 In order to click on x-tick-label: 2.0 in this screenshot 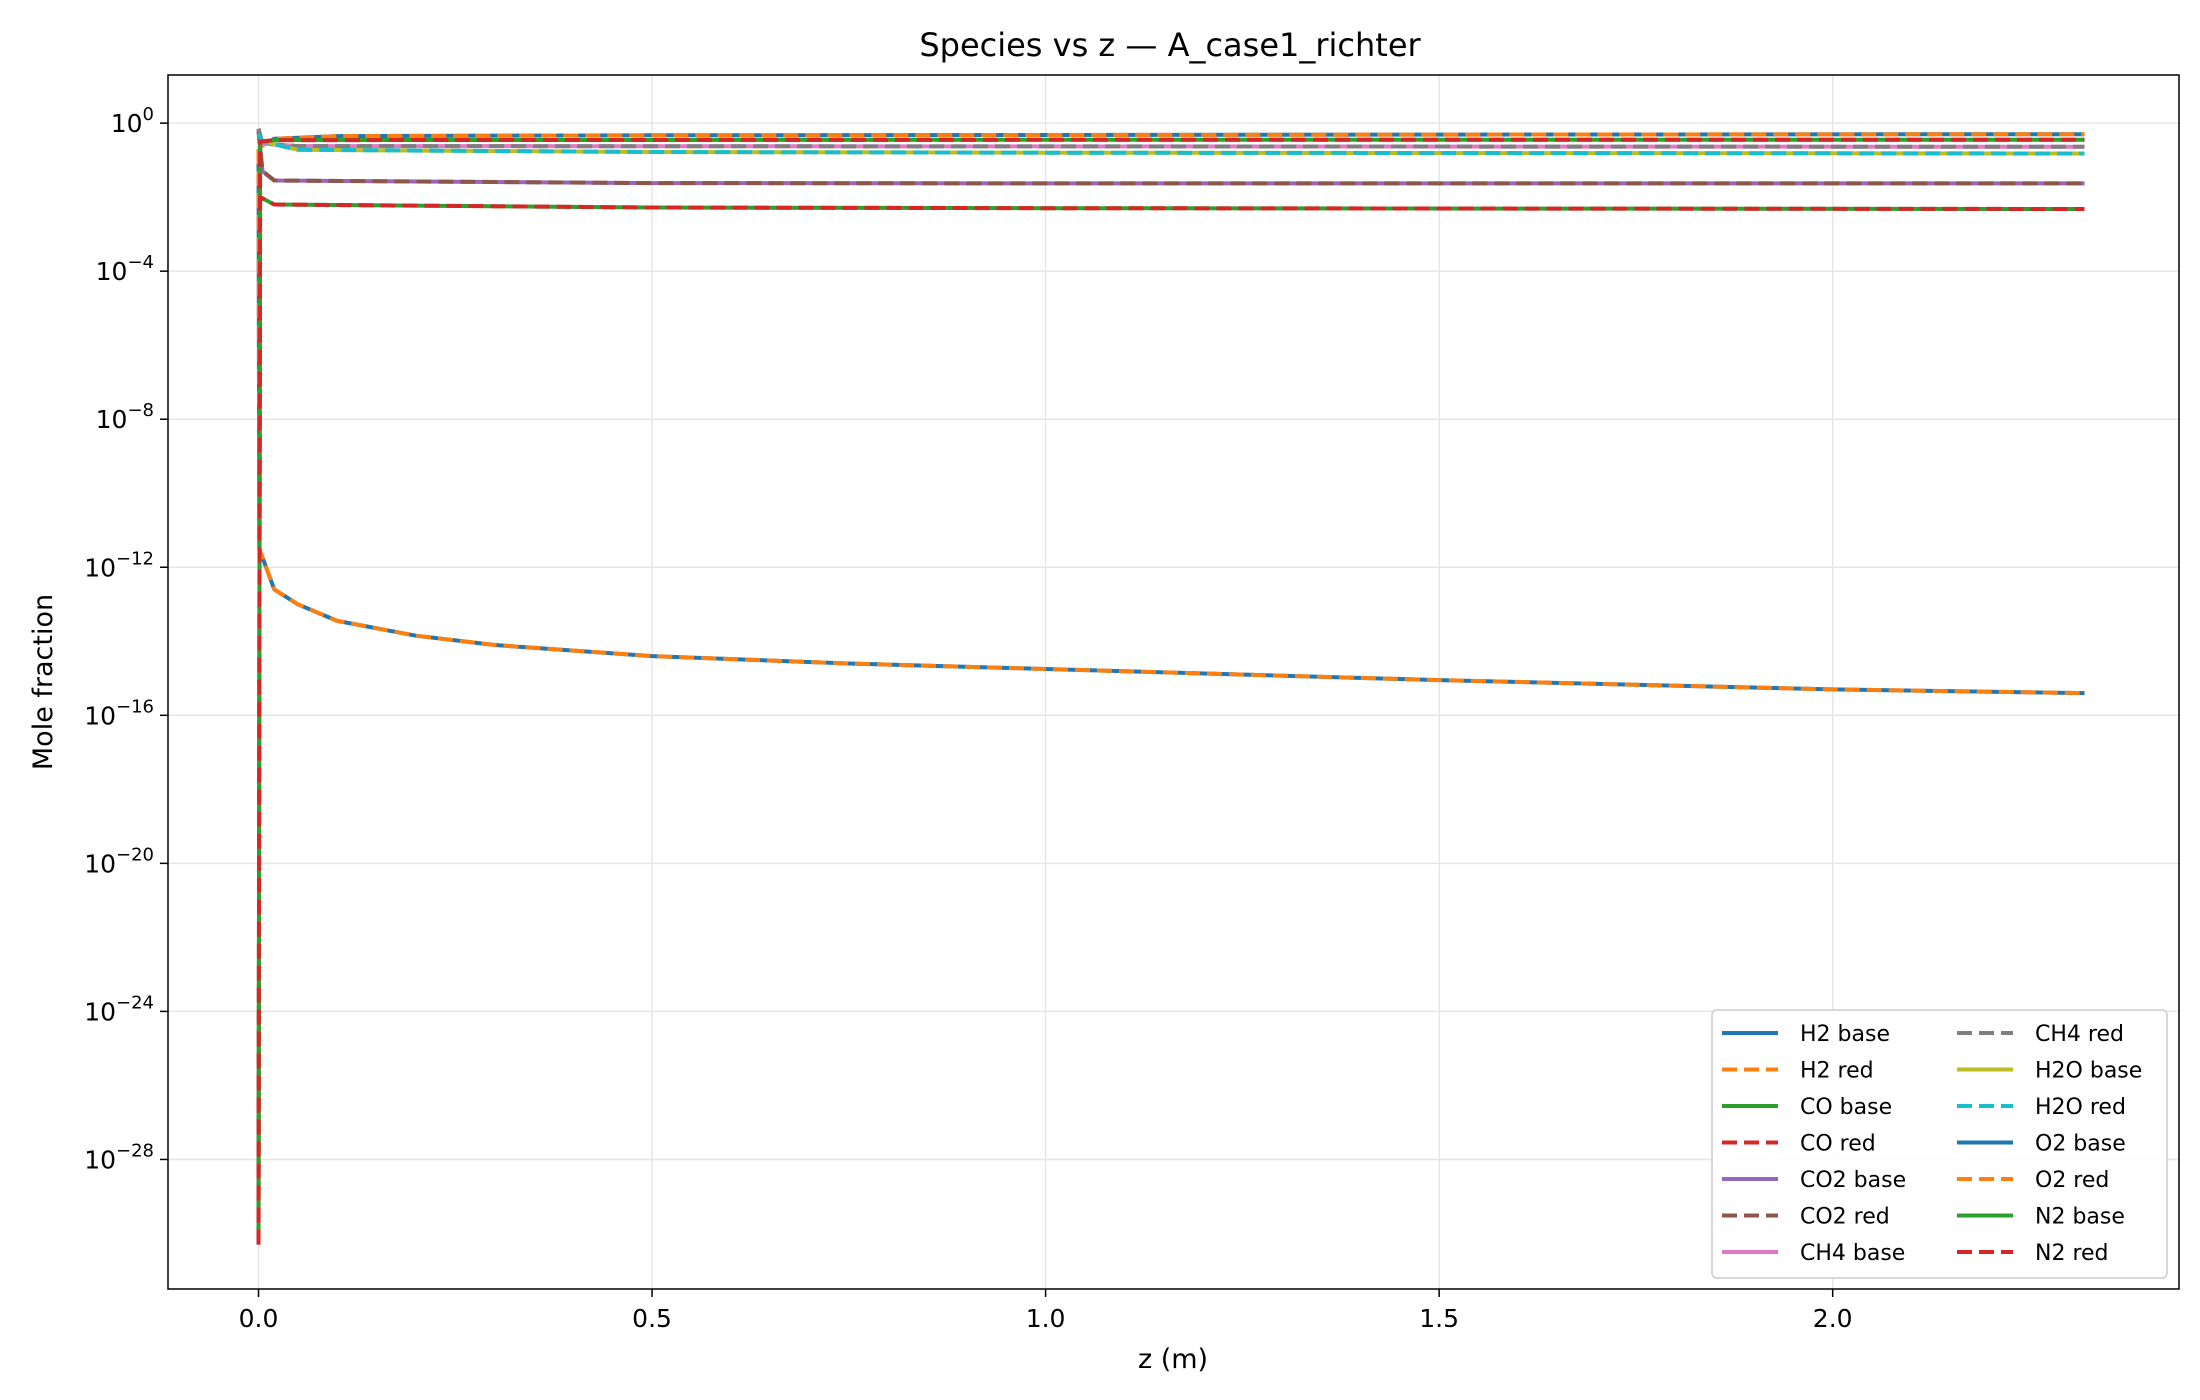, I will do `click(1833, 1318)`.